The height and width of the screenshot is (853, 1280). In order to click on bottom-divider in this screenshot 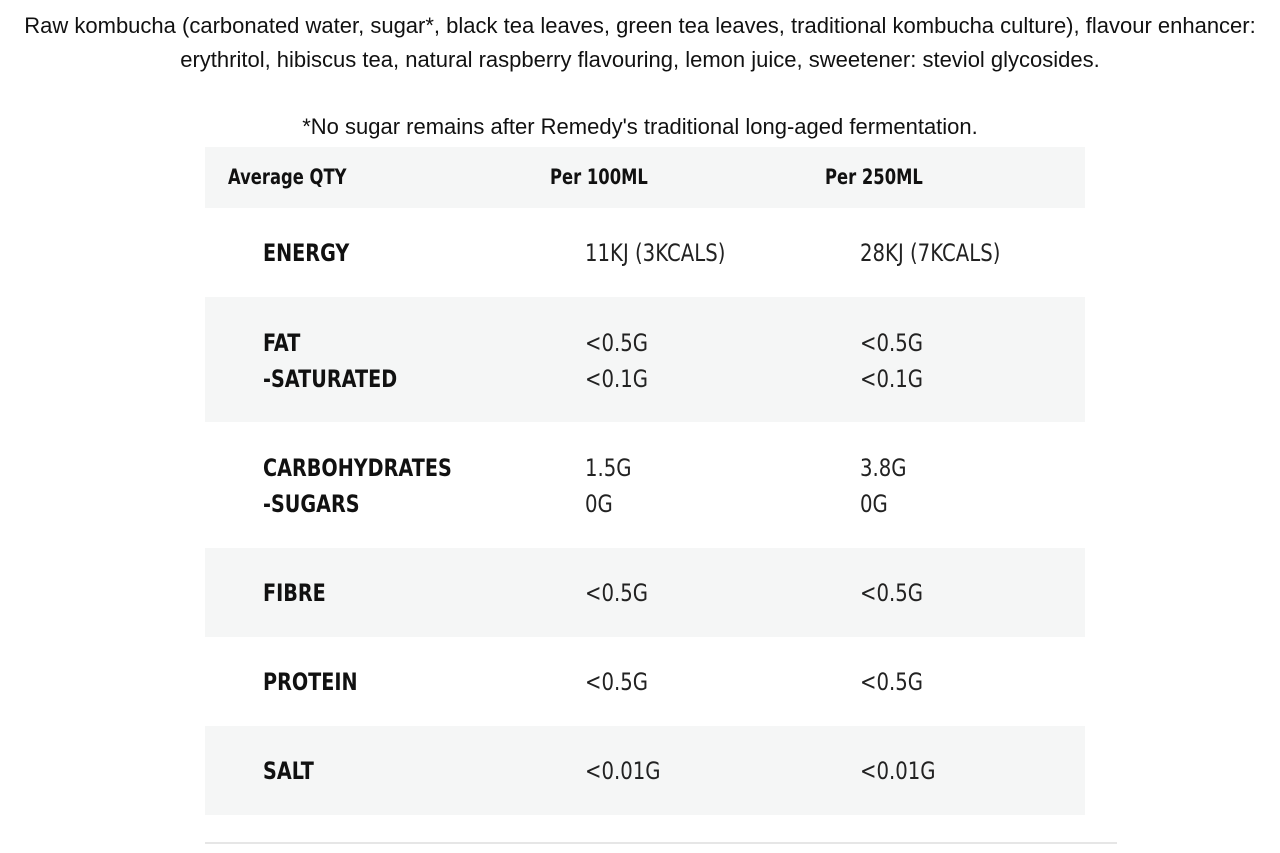, I will do `click(661, 843)`.